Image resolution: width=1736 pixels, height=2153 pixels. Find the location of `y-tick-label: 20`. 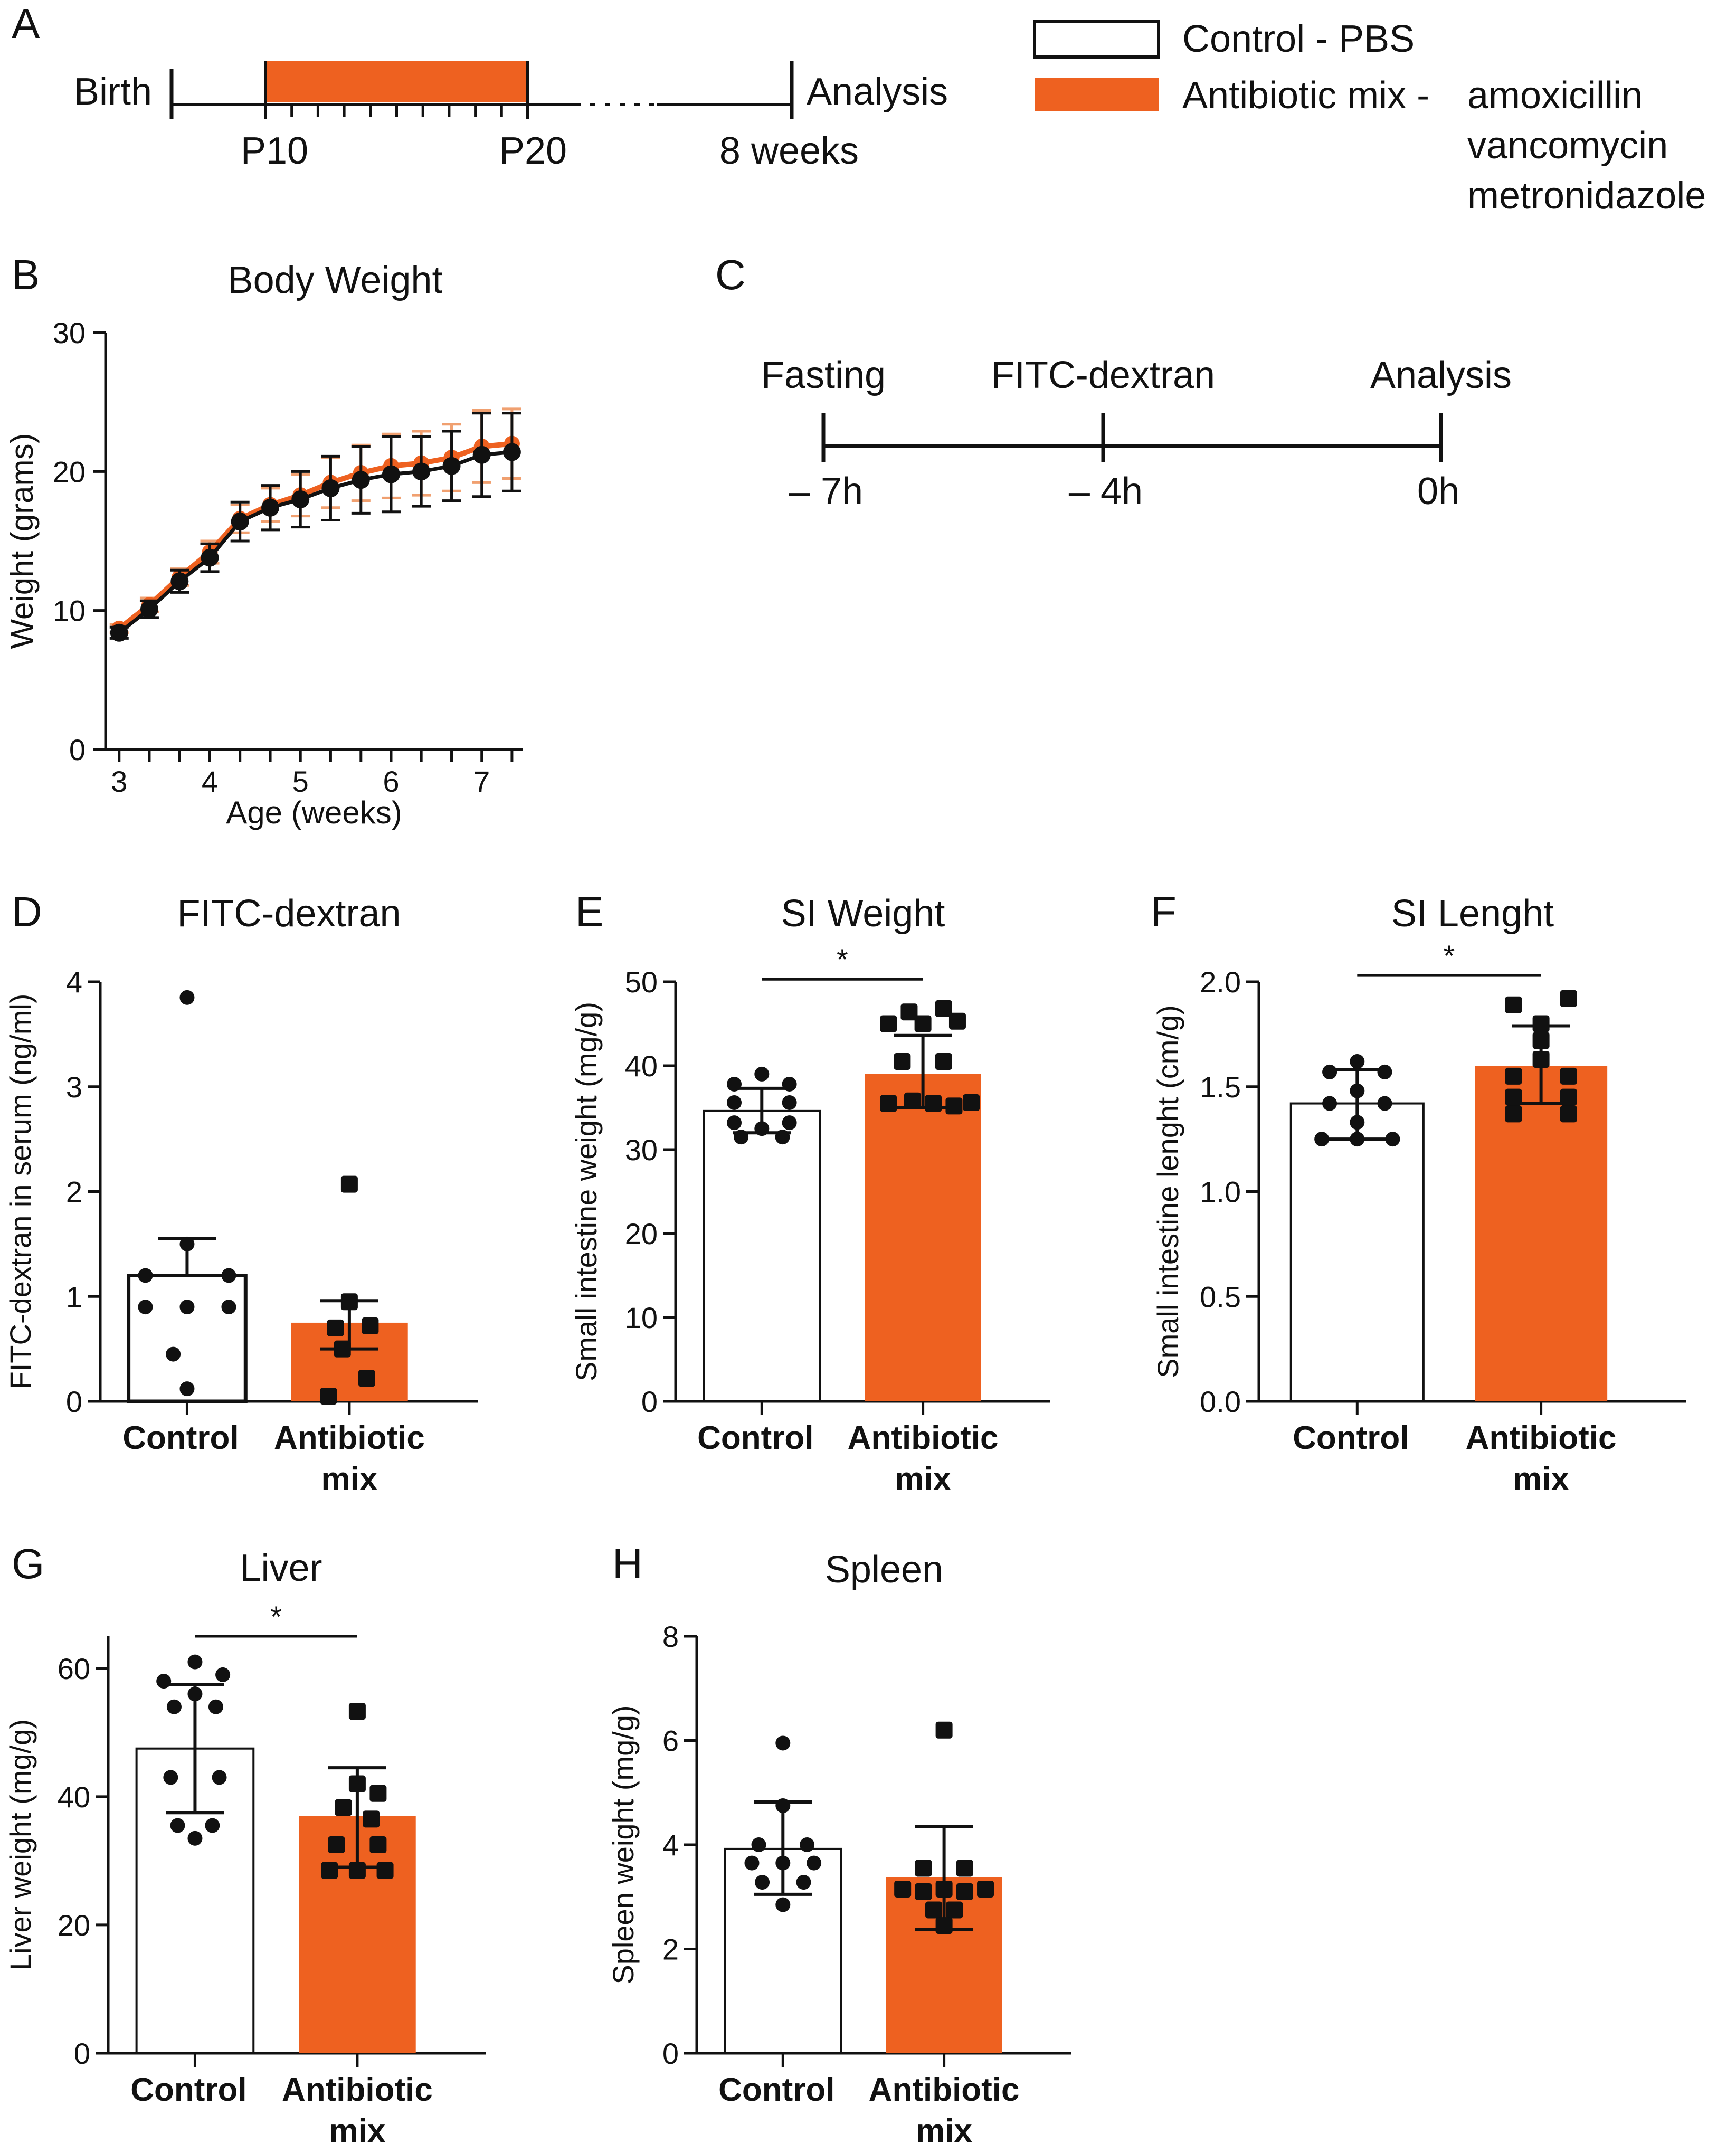

y-tick-label: 20 is located at coordinates (74, 1925).